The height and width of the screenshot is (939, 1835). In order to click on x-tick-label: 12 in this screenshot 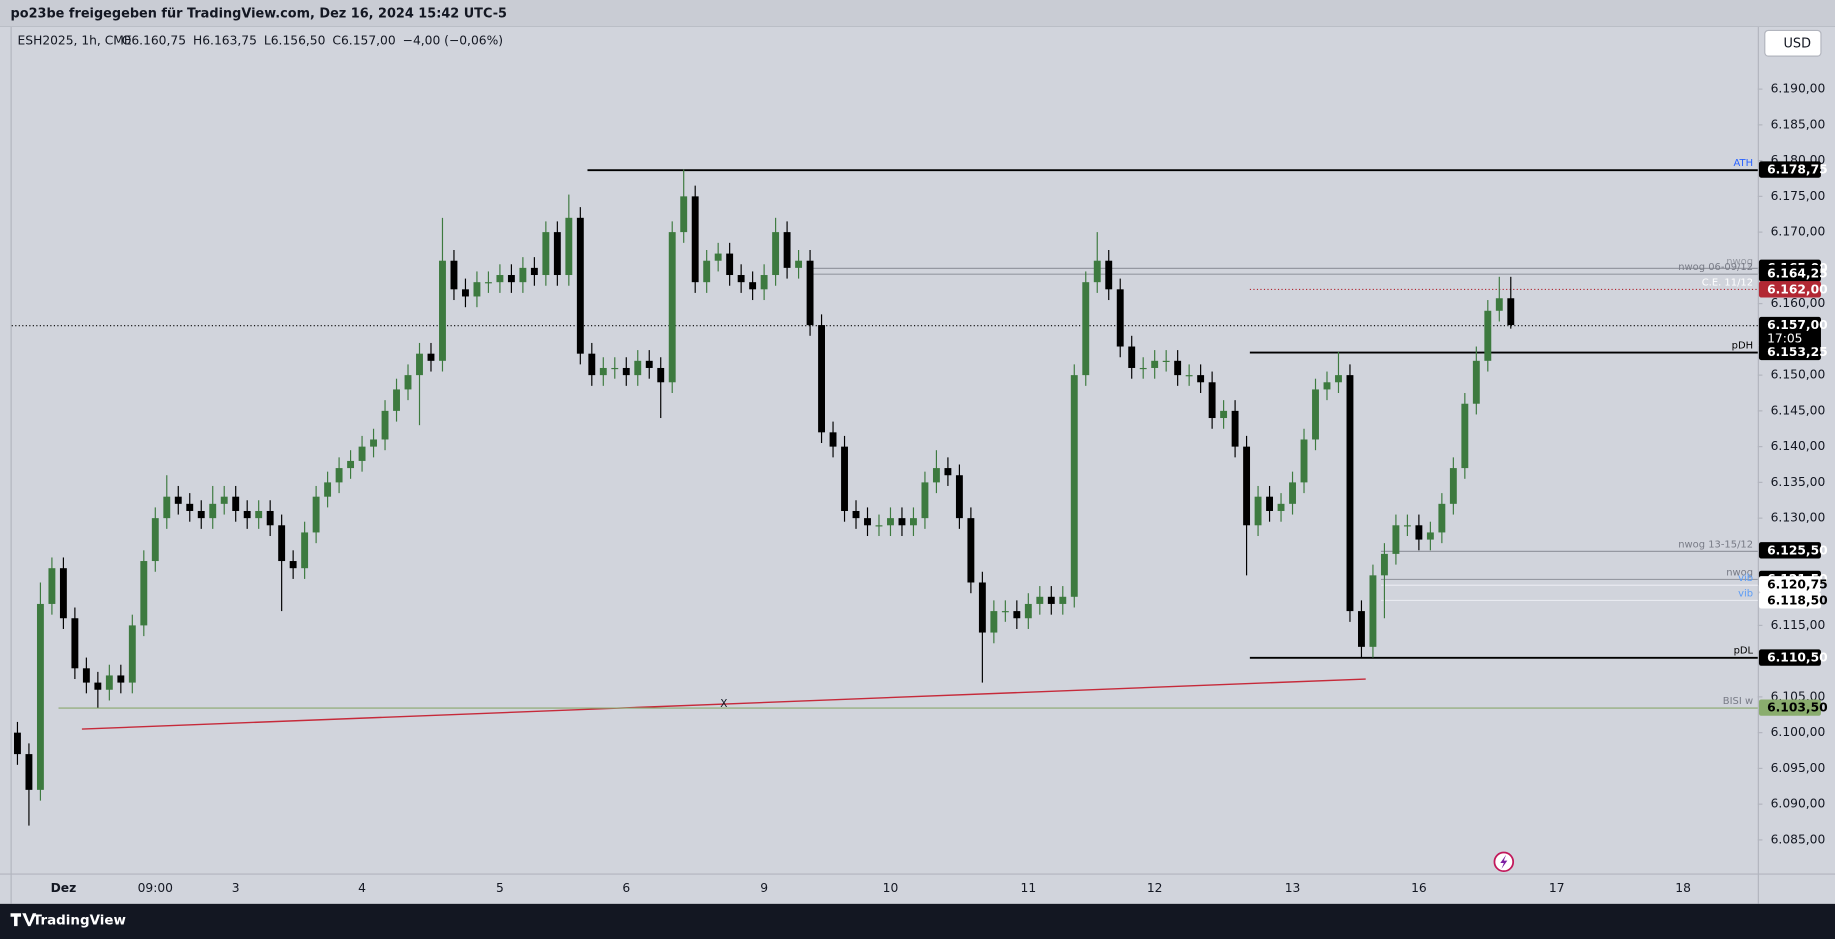, I will do `click(1155, 888)`.